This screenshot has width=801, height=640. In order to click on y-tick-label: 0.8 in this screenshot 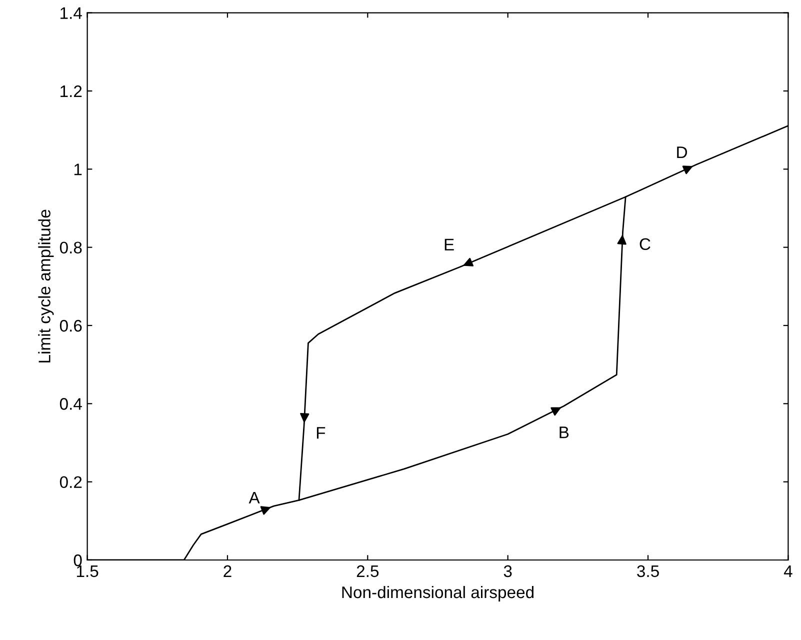, I will do `click(71, 248)`.